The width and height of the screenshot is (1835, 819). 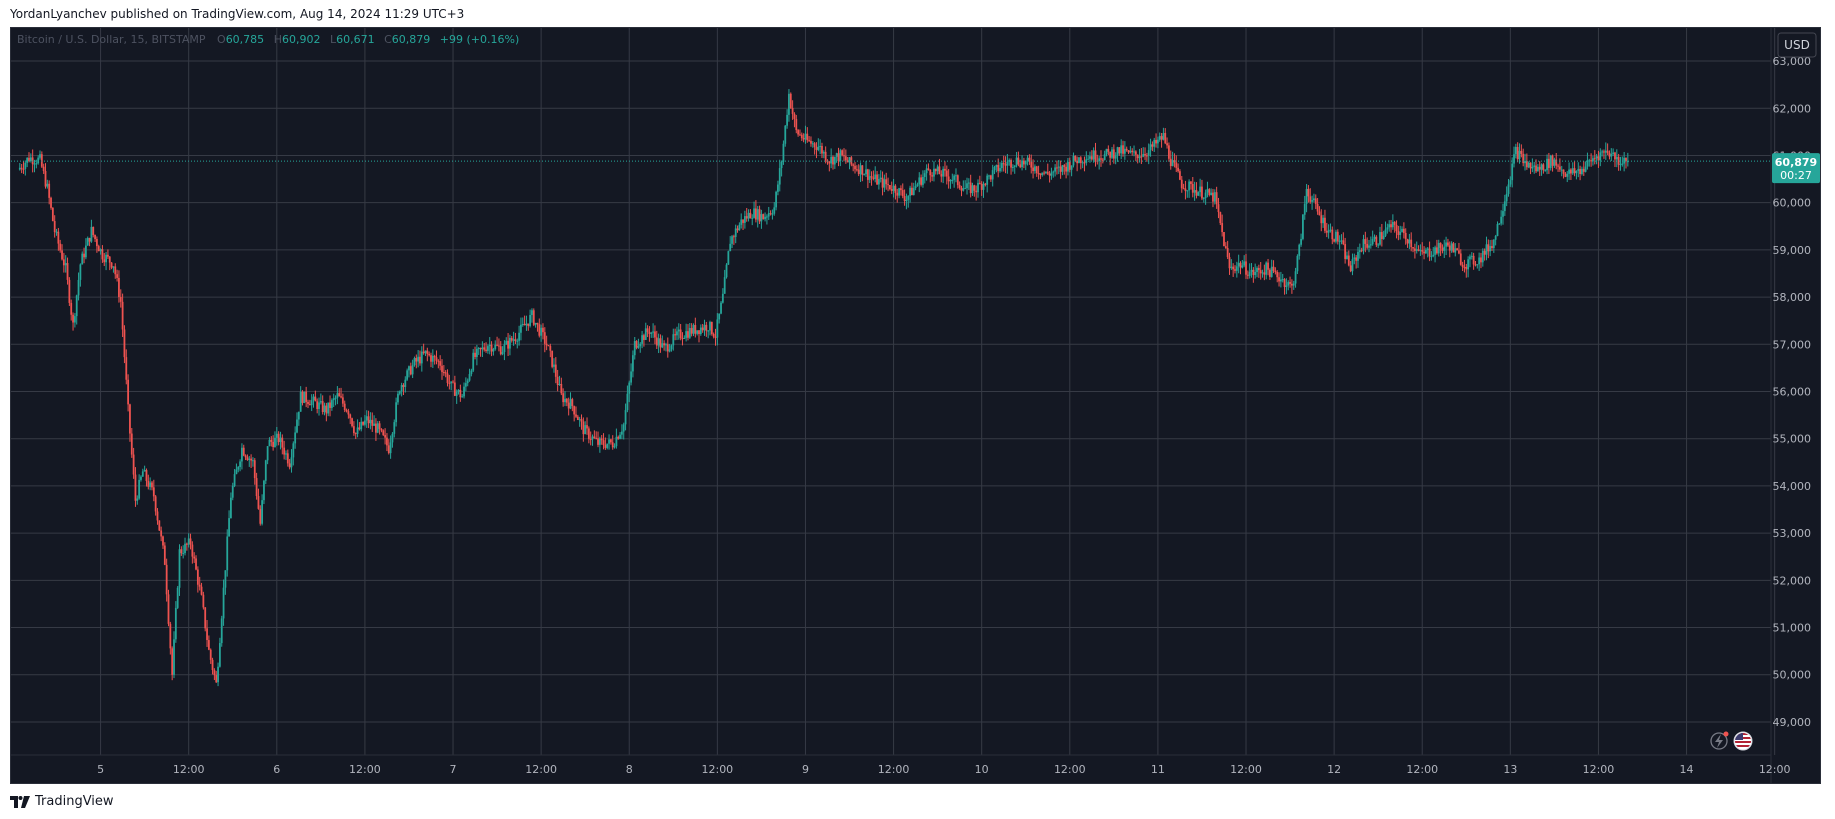 What do you see at coordinates (1719, 740) in the screenshot?
I see `lightning-icon` at bounding box center [1719, 740].